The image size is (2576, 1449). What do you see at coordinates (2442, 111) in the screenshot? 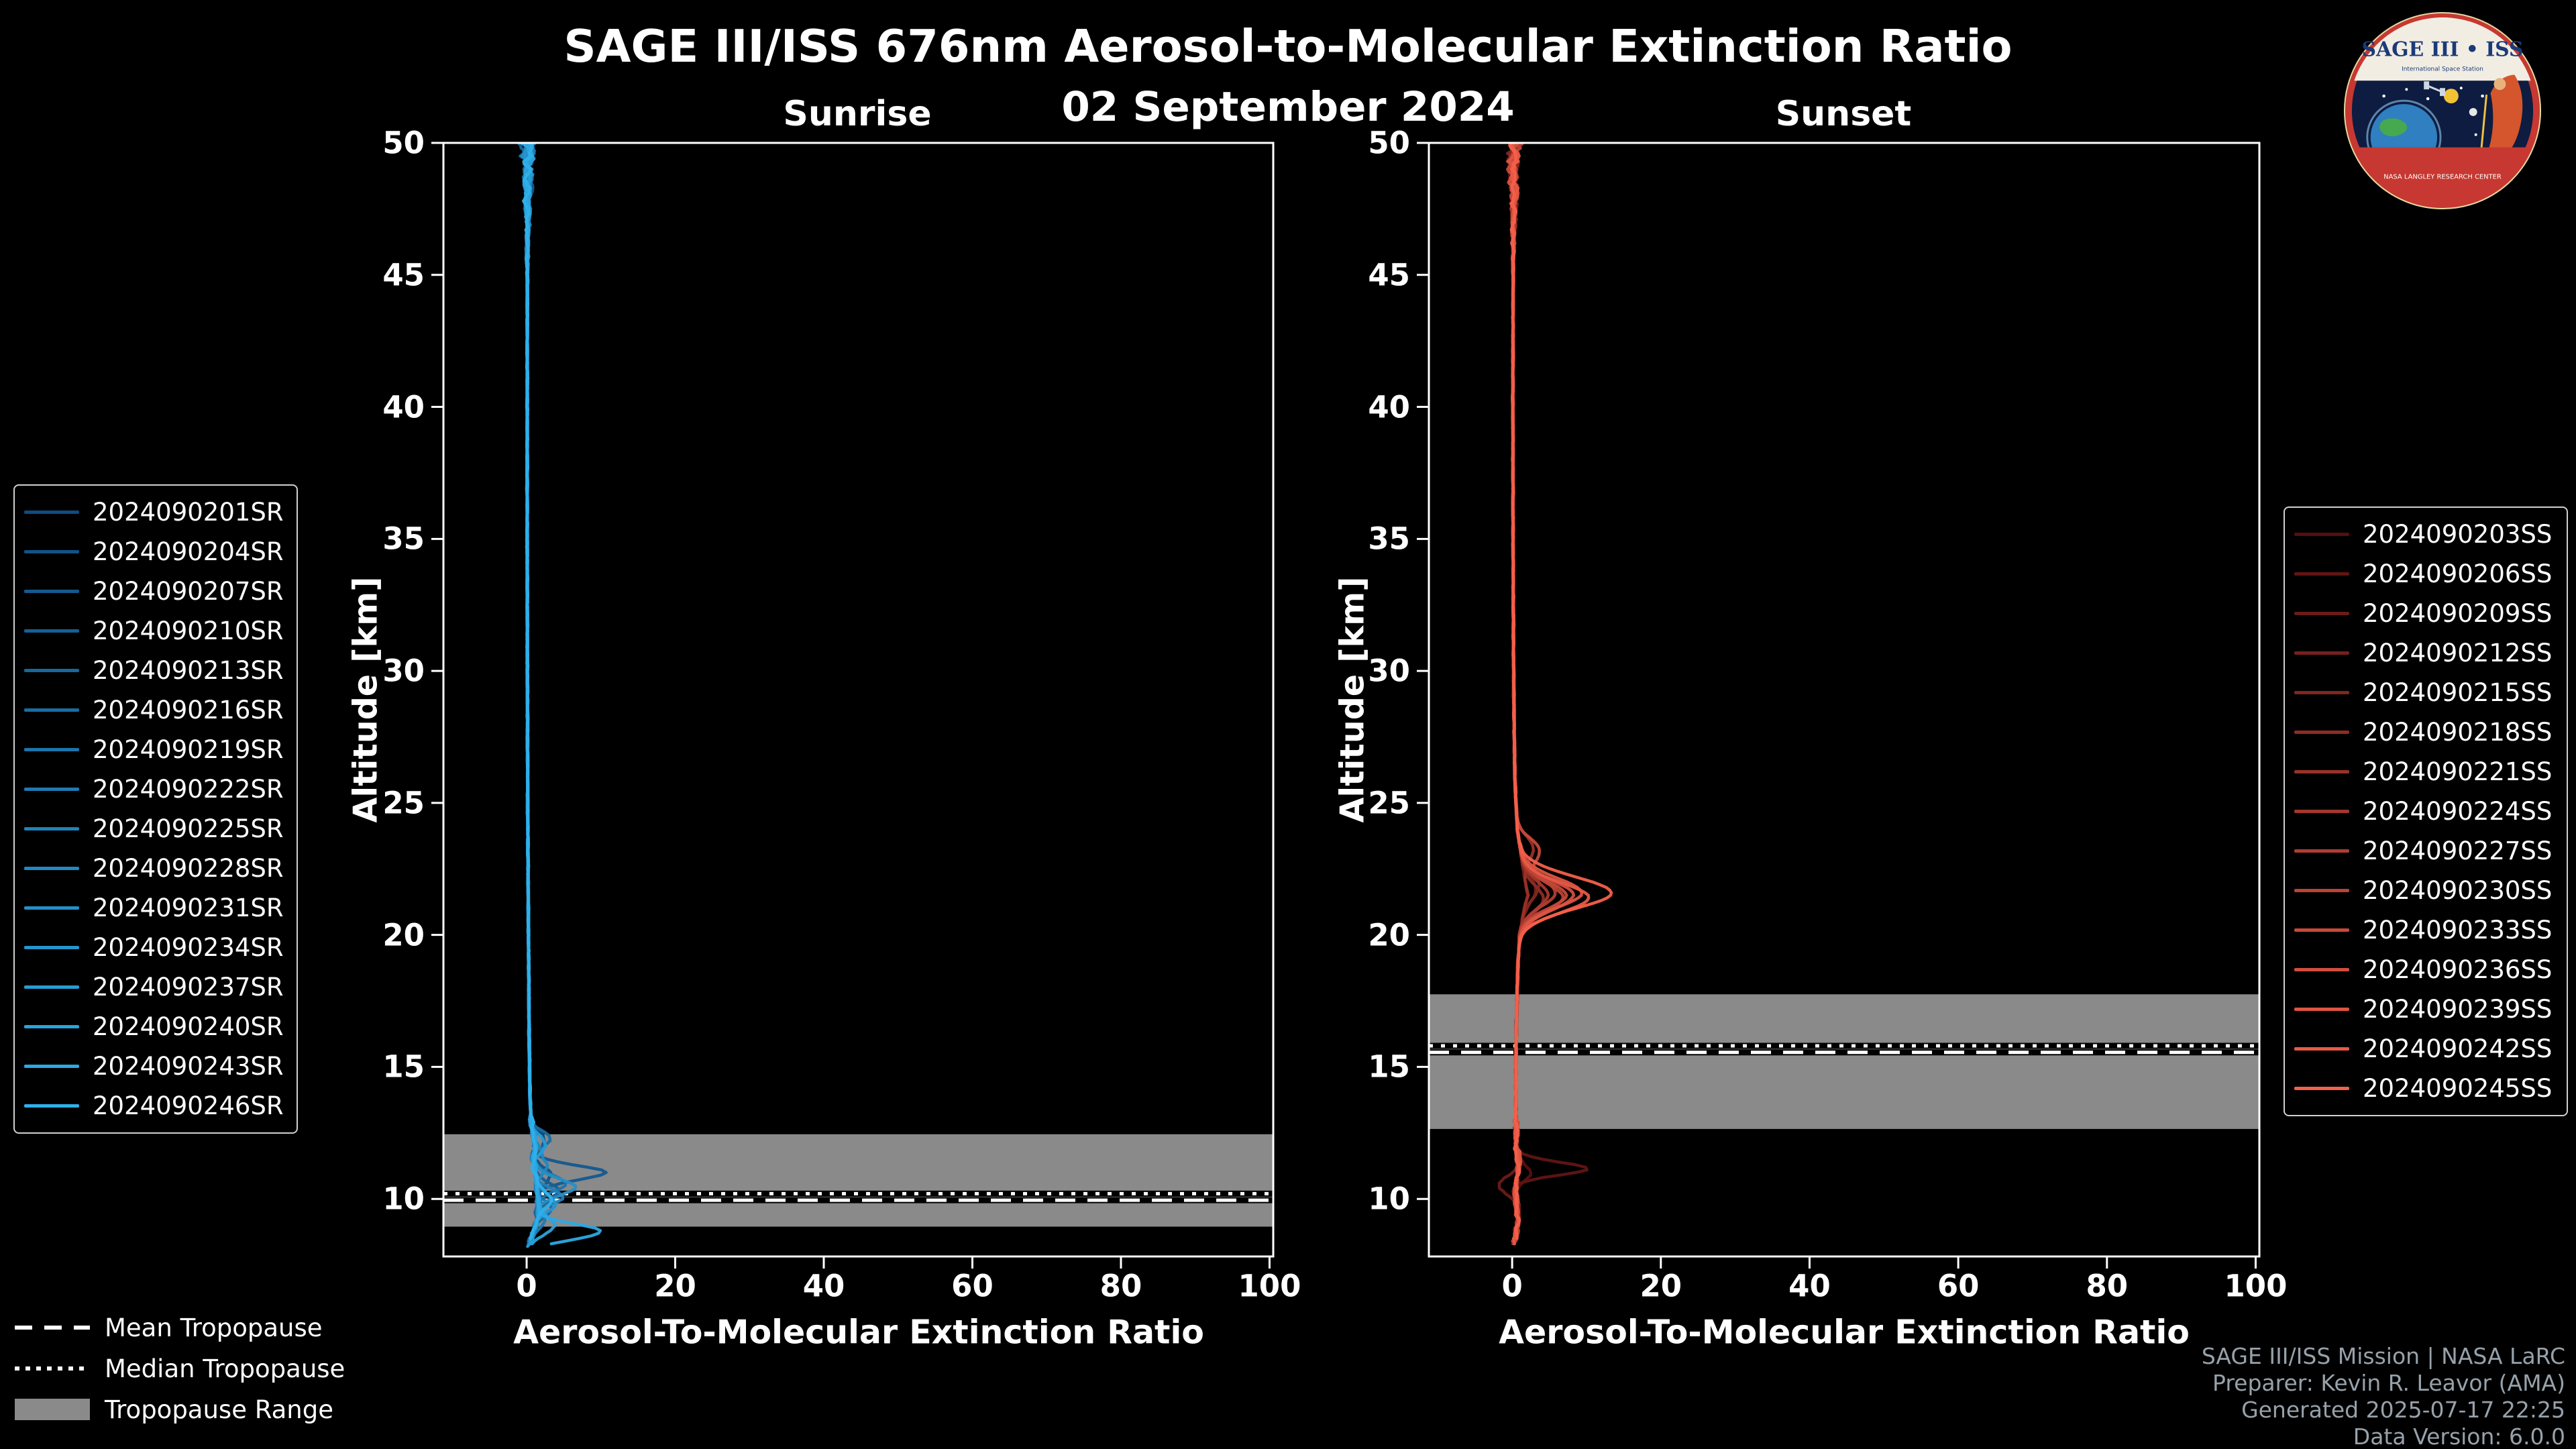
I see `logo-red-ring` at bounding box center [2442, 111].